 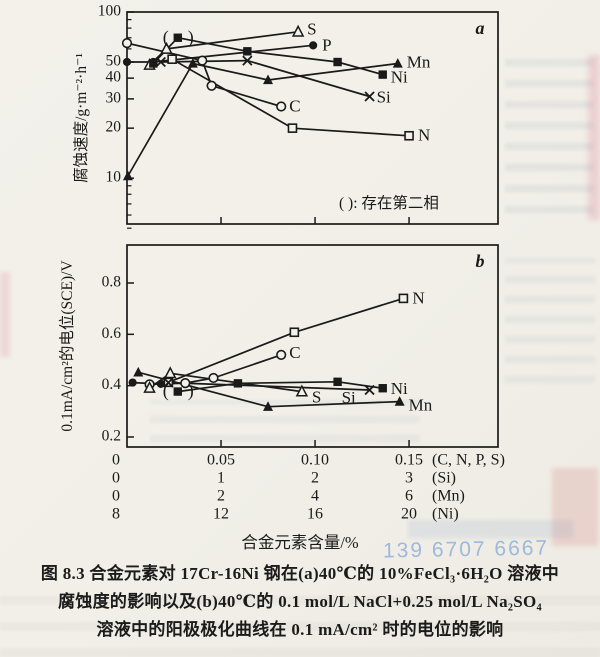 I want to click on x-row-element-suffix: (Ni), so click(x=445, y=514).